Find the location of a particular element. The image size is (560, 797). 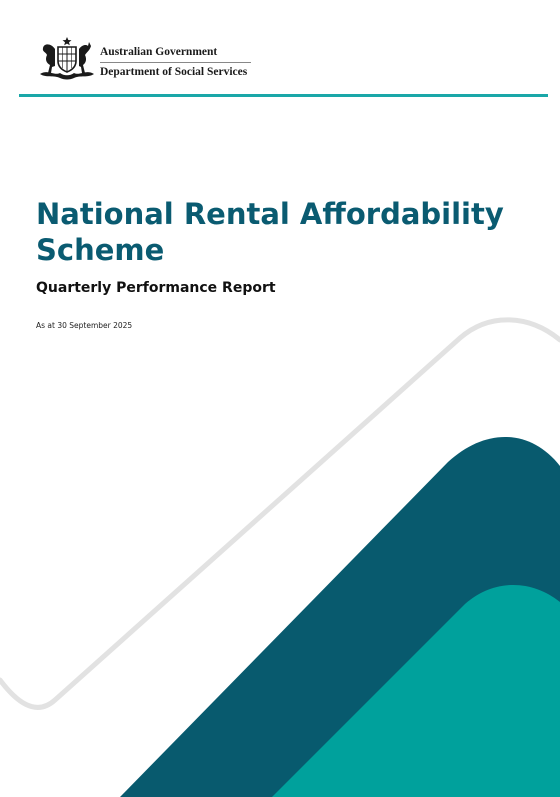

light-teal-band is located at coordinates (416, 690).